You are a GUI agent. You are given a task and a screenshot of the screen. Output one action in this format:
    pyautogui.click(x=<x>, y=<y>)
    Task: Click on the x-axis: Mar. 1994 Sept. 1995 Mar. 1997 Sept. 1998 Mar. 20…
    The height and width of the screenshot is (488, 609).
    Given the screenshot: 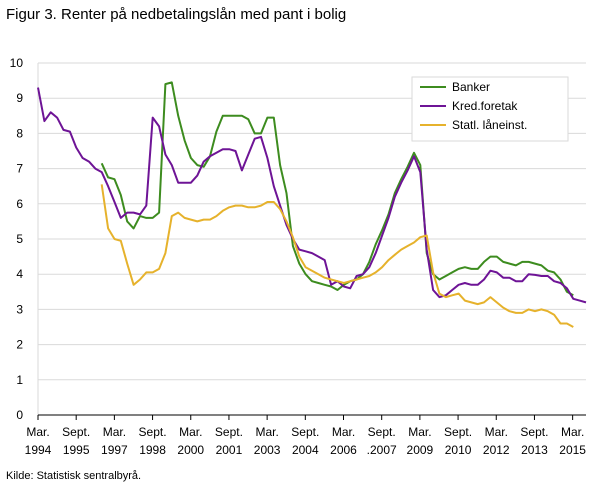 What is the action you would take?
    pyautogui.click(x=305, y=435)
    